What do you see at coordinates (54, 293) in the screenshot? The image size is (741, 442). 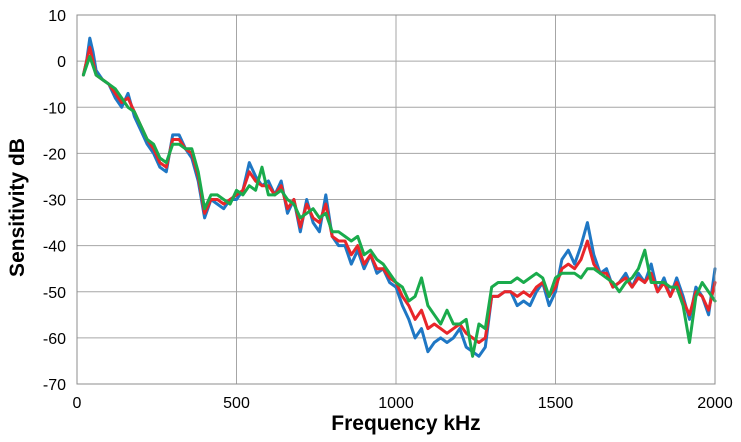 I see `y-tick-label: -50` at bounding box center [54, 293].